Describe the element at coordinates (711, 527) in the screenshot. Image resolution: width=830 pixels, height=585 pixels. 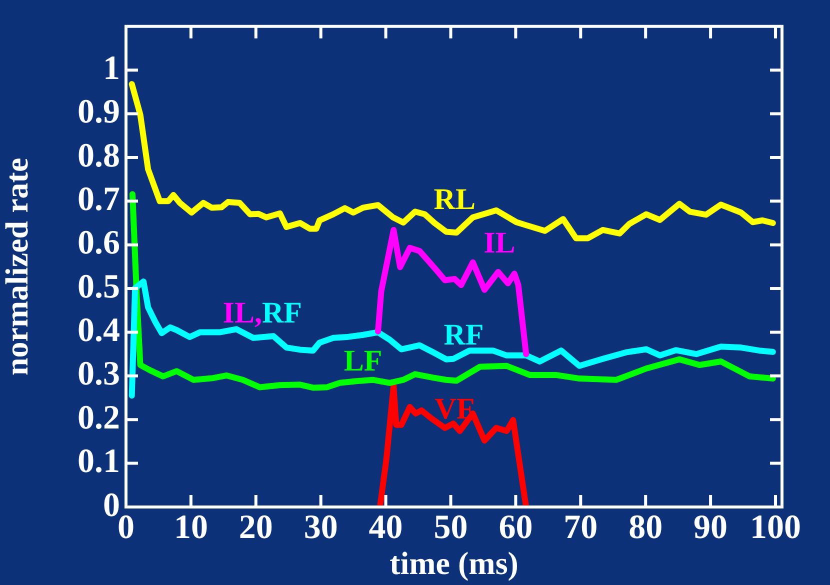
I see `x-tick-label: 90` at that location.